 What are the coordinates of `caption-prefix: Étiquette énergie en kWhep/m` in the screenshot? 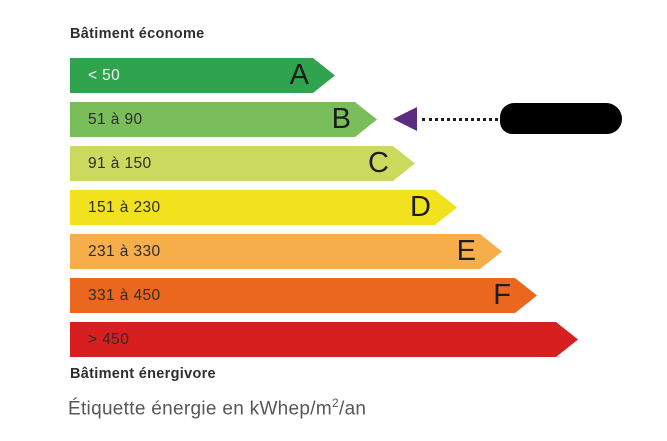 It's located at (200, 409).